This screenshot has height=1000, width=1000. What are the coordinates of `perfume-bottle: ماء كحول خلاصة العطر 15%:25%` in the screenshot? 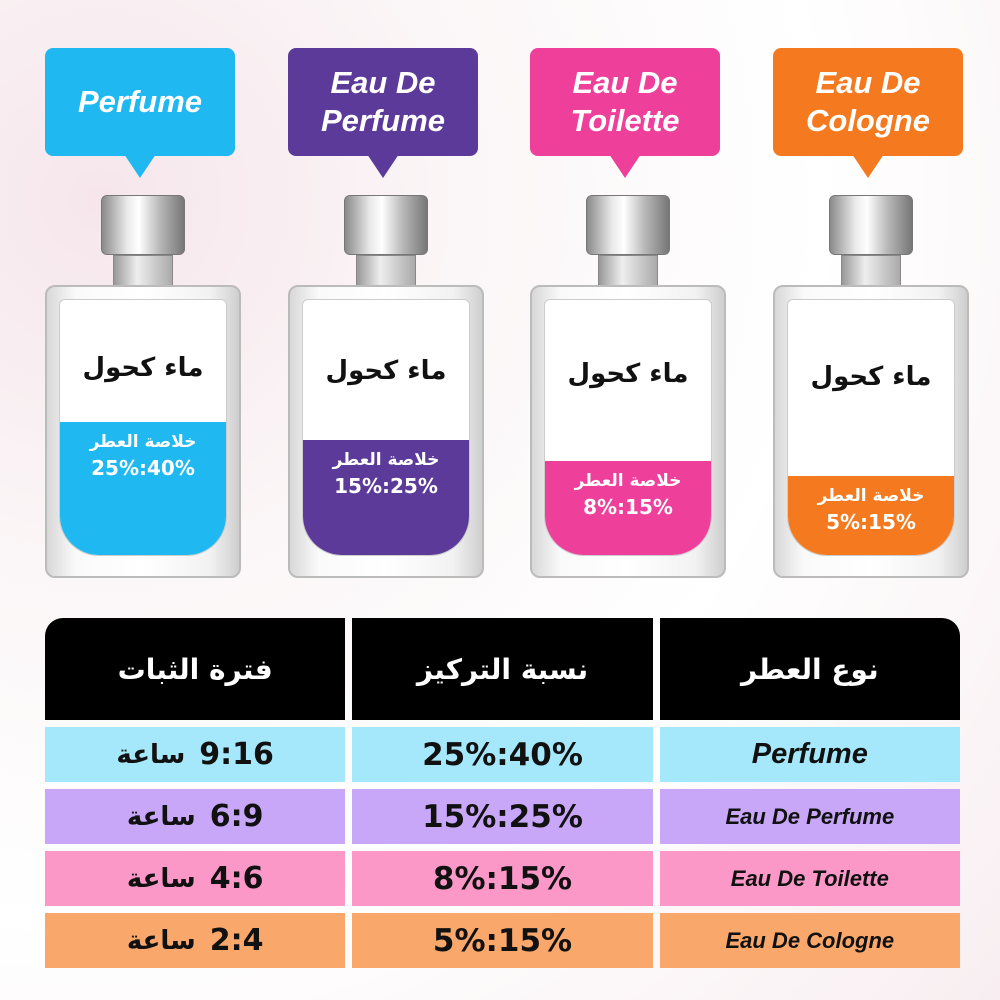 It's located at (386, 386).